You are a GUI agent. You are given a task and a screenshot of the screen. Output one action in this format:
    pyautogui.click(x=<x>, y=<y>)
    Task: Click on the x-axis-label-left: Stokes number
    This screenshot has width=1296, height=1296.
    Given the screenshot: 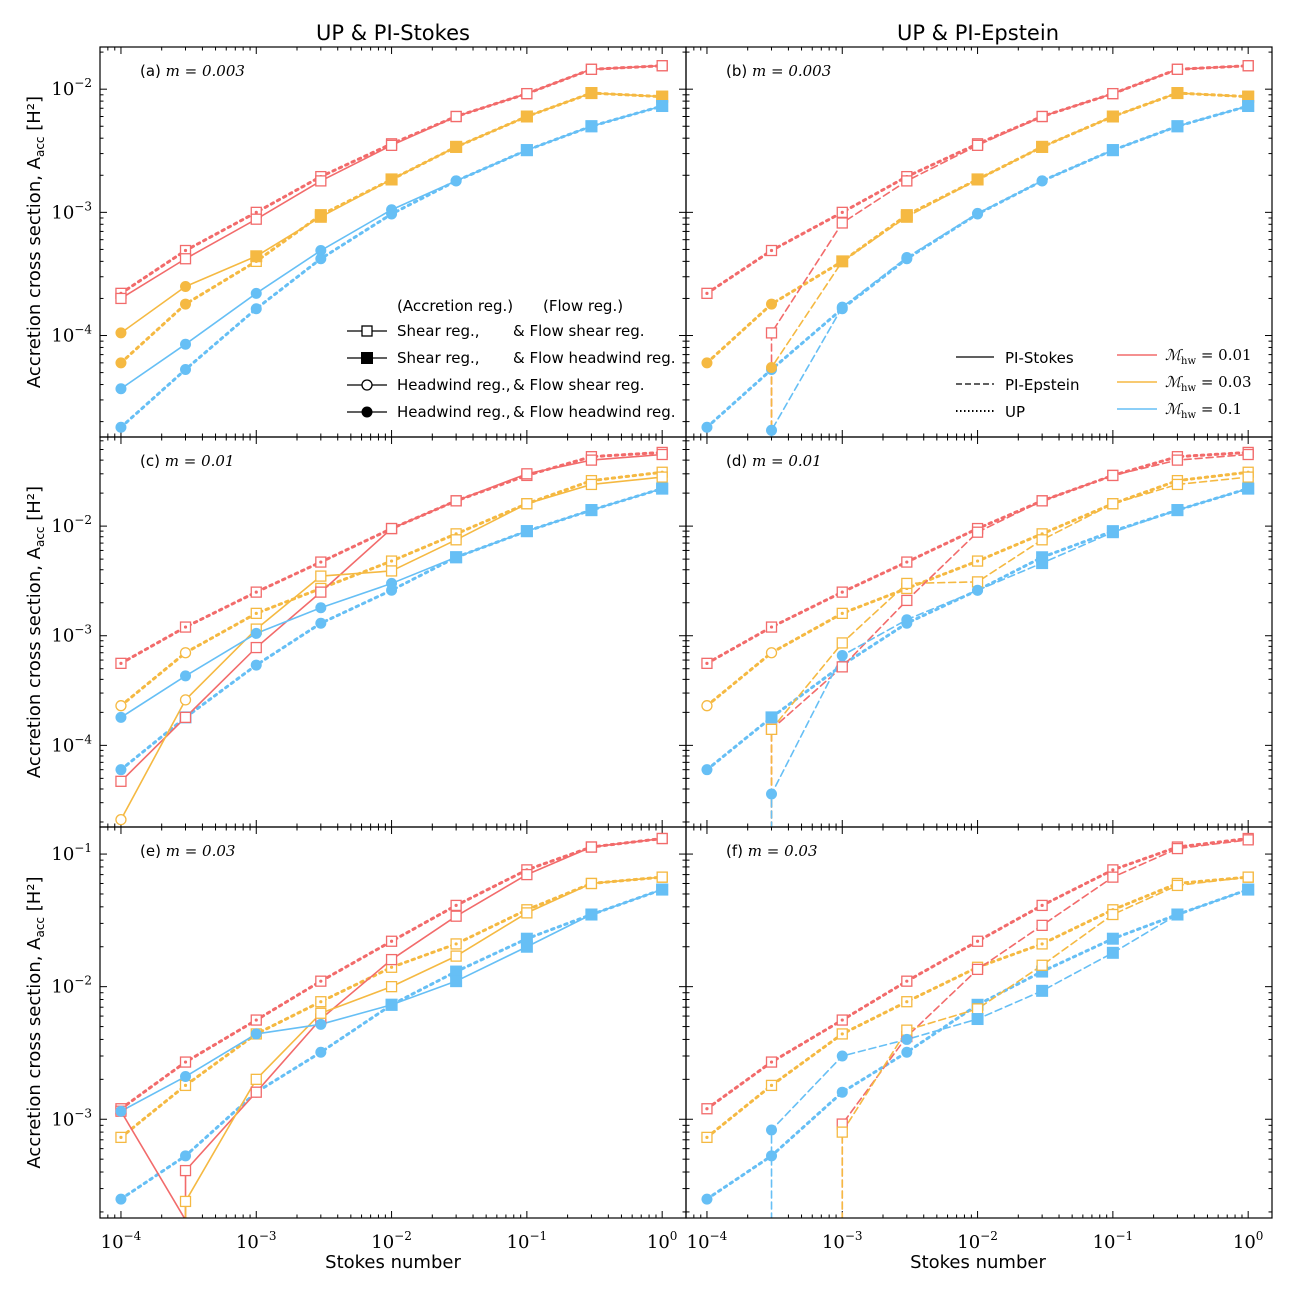 What is the action you would take?
    pyautogui.click(x=393, y=1262)
    